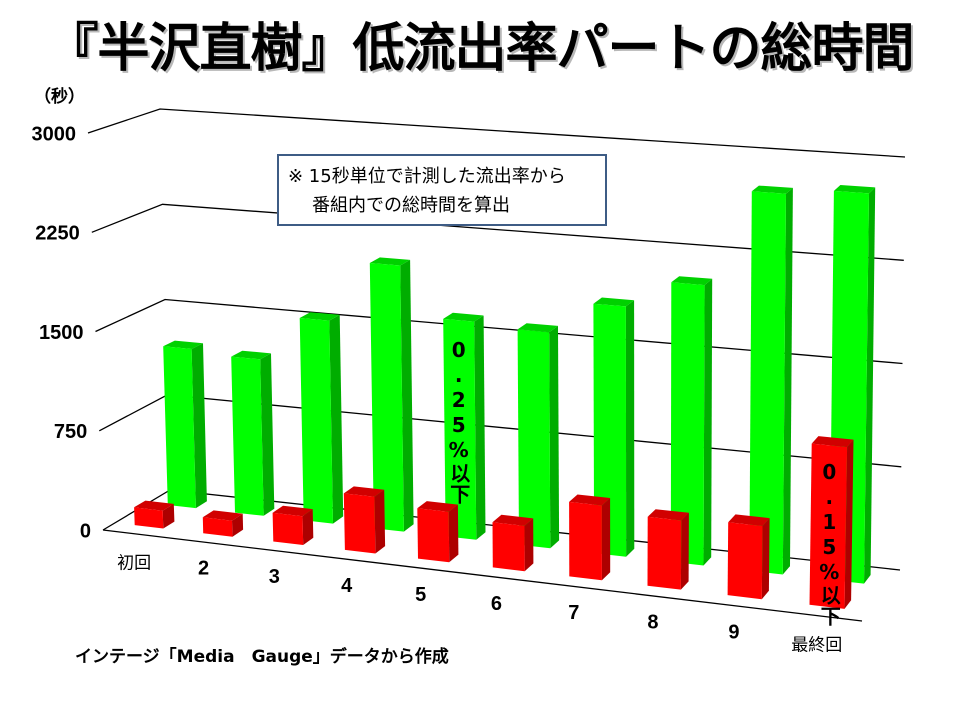 This screenshot has height=720, width=960. I want to click on floor-front-edge, so click(482, 575).